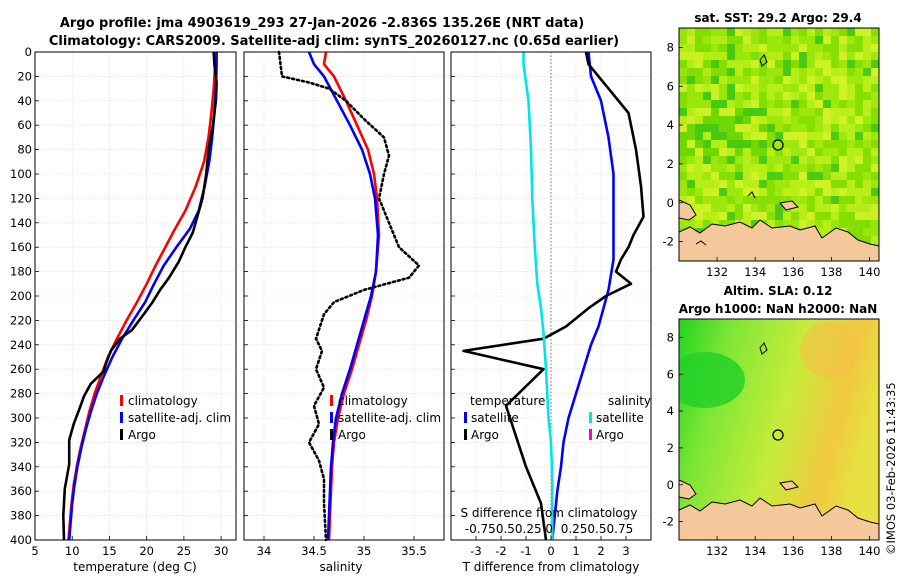 The height and width of the screenshot is (580, 900). What do you see at coordinates (590, 434) in the screenshot?
I see `legend-swatch-s-argo` at bounding box center [590, 434].